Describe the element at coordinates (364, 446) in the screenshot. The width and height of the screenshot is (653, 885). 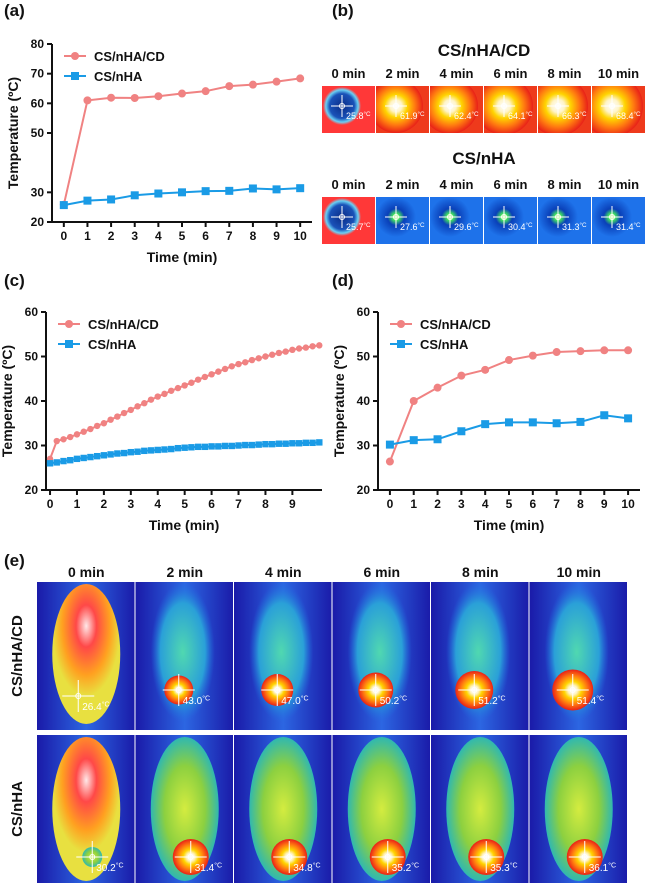
I see `y-tick-label: 30` at that location.